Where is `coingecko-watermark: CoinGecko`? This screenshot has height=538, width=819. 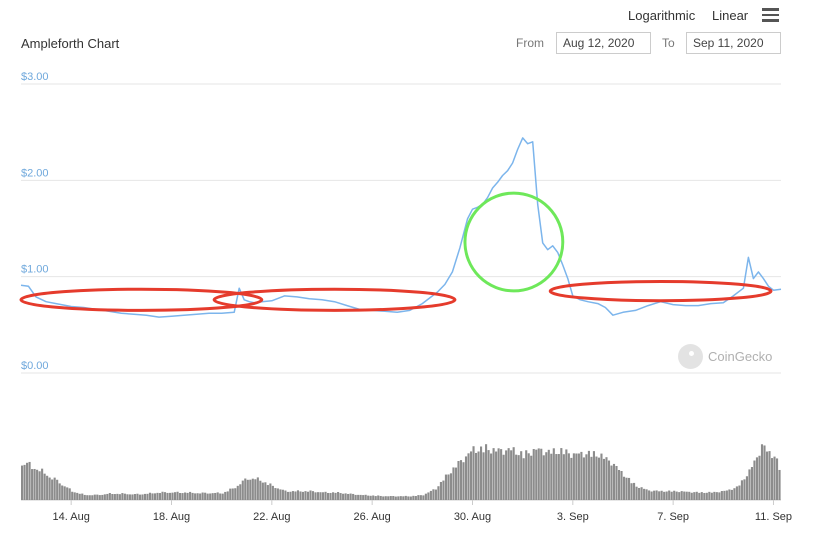
coingecko-watermark: CoinGecko is located at coordinates (725, 356).